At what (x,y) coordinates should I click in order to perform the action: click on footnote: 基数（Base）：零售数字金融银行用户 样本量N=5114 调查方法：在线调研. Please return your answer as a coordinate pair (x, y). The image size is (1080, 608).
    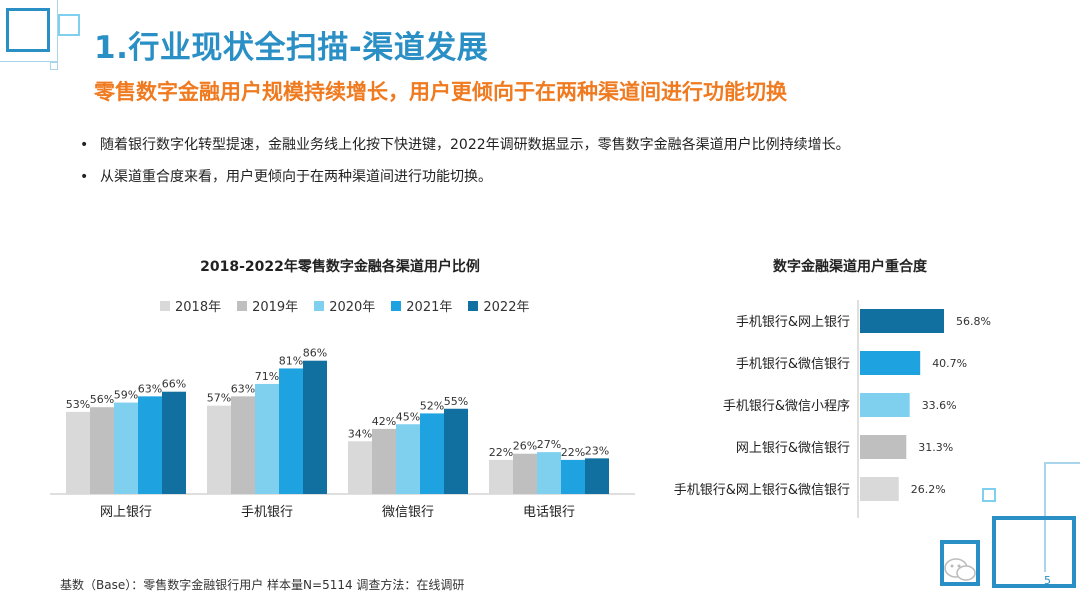
    Looking at the image, I should click on (262, 585).